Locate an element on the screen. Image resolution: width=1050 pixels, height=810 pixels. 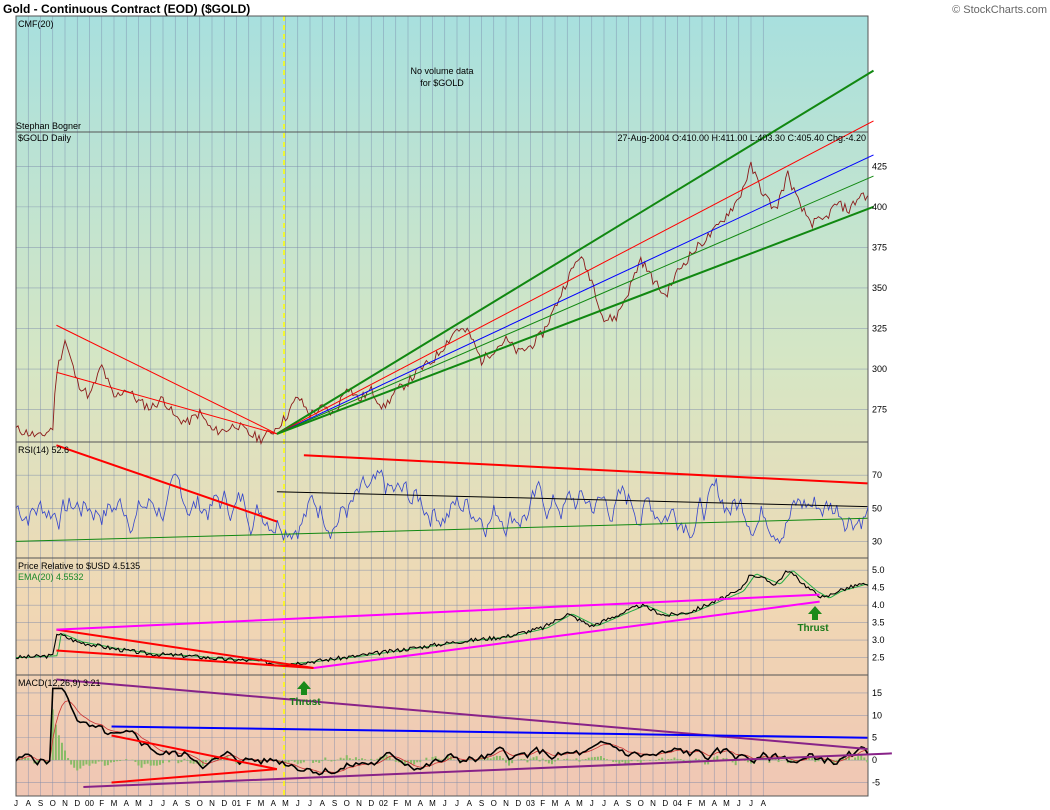
thrust-label-2: Thrust is located at coordinates (813, 628).